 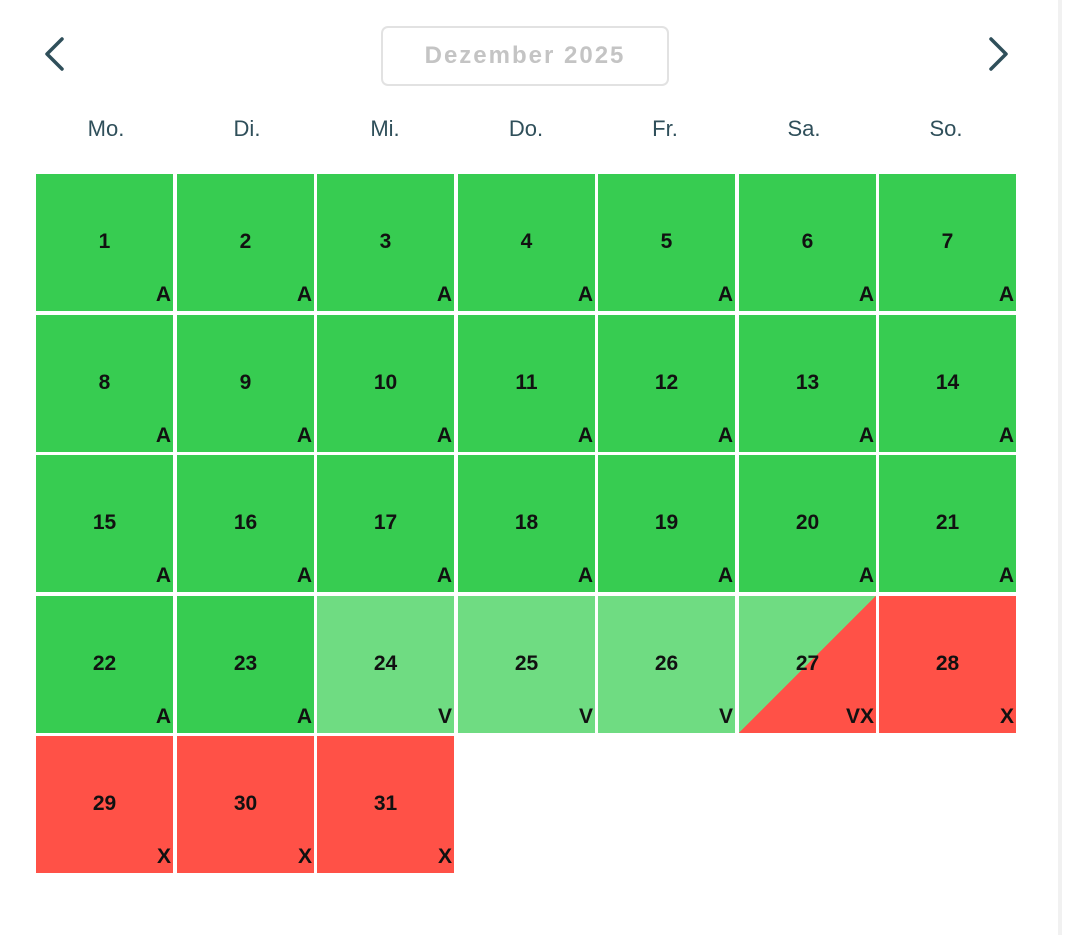 I want to click on scrollbar-track, so click(x=1060, y=467).